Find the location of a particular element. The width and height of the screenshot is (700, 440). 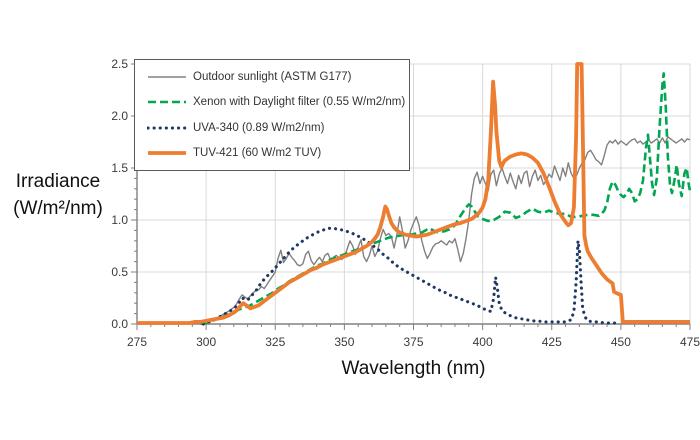

outdoor-sunlight-line-swatch is located at coordinates (167, 77).